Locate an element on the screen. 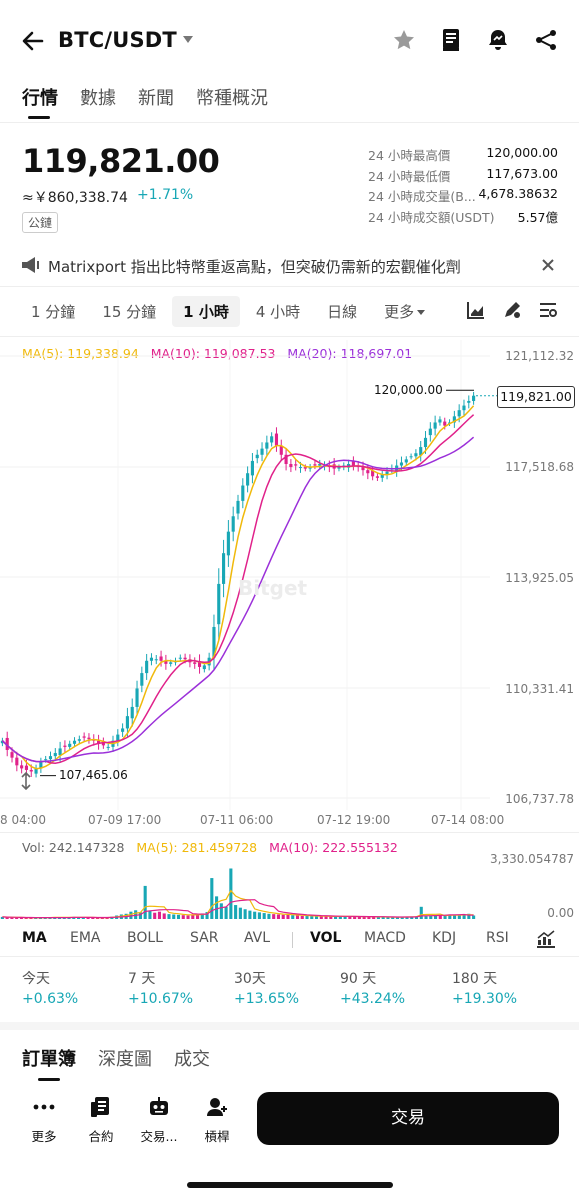  interval-15m: 15 分鐘 is located at coordinates (129, 311).